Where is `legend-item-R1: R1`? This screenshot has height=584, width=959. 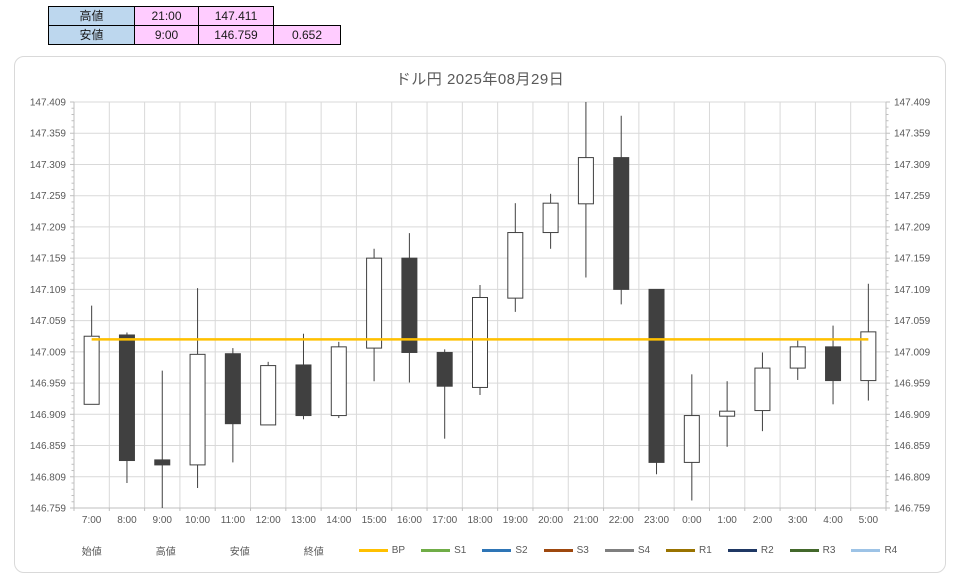 legend-item-R1: R1 is located at coordinates (689, 550).